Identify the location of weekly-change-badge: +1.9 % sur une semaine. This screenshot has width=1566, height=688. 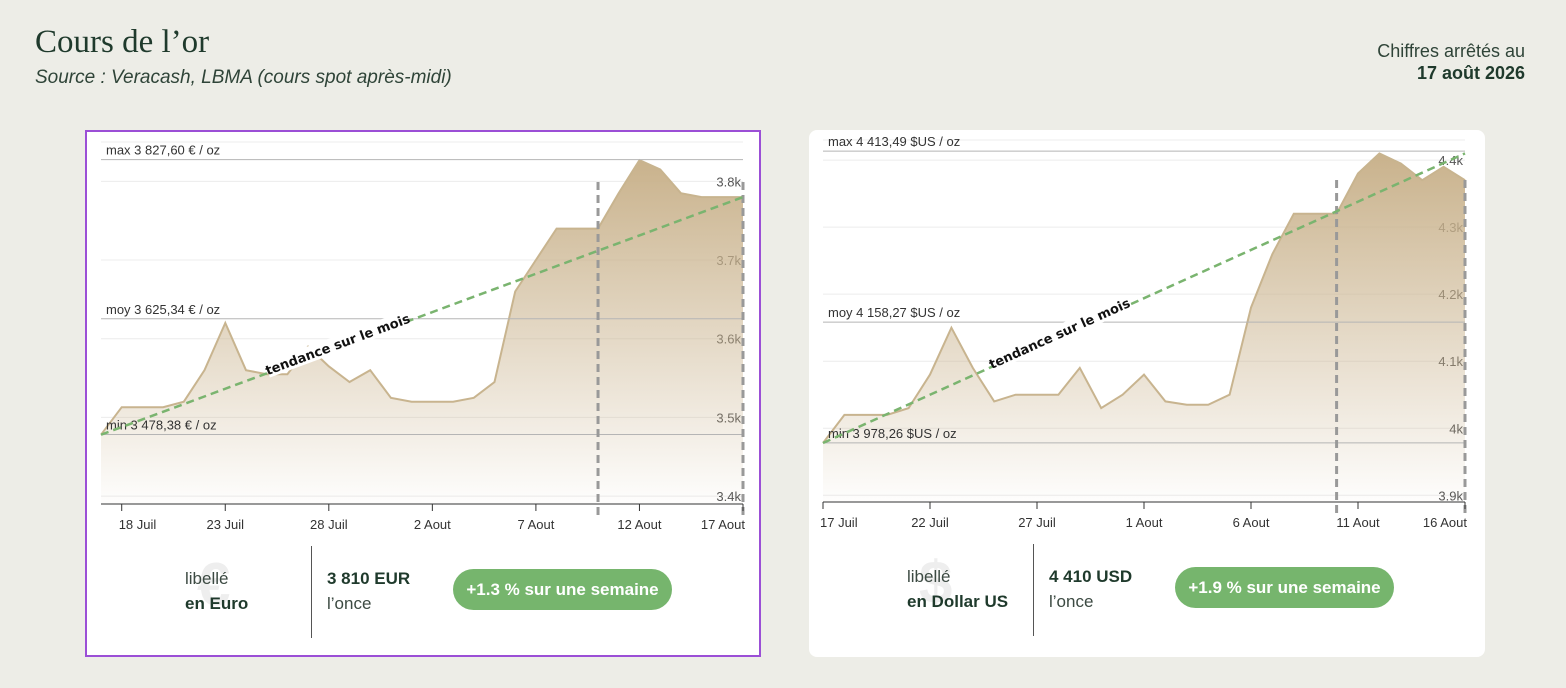
(1284, 587).